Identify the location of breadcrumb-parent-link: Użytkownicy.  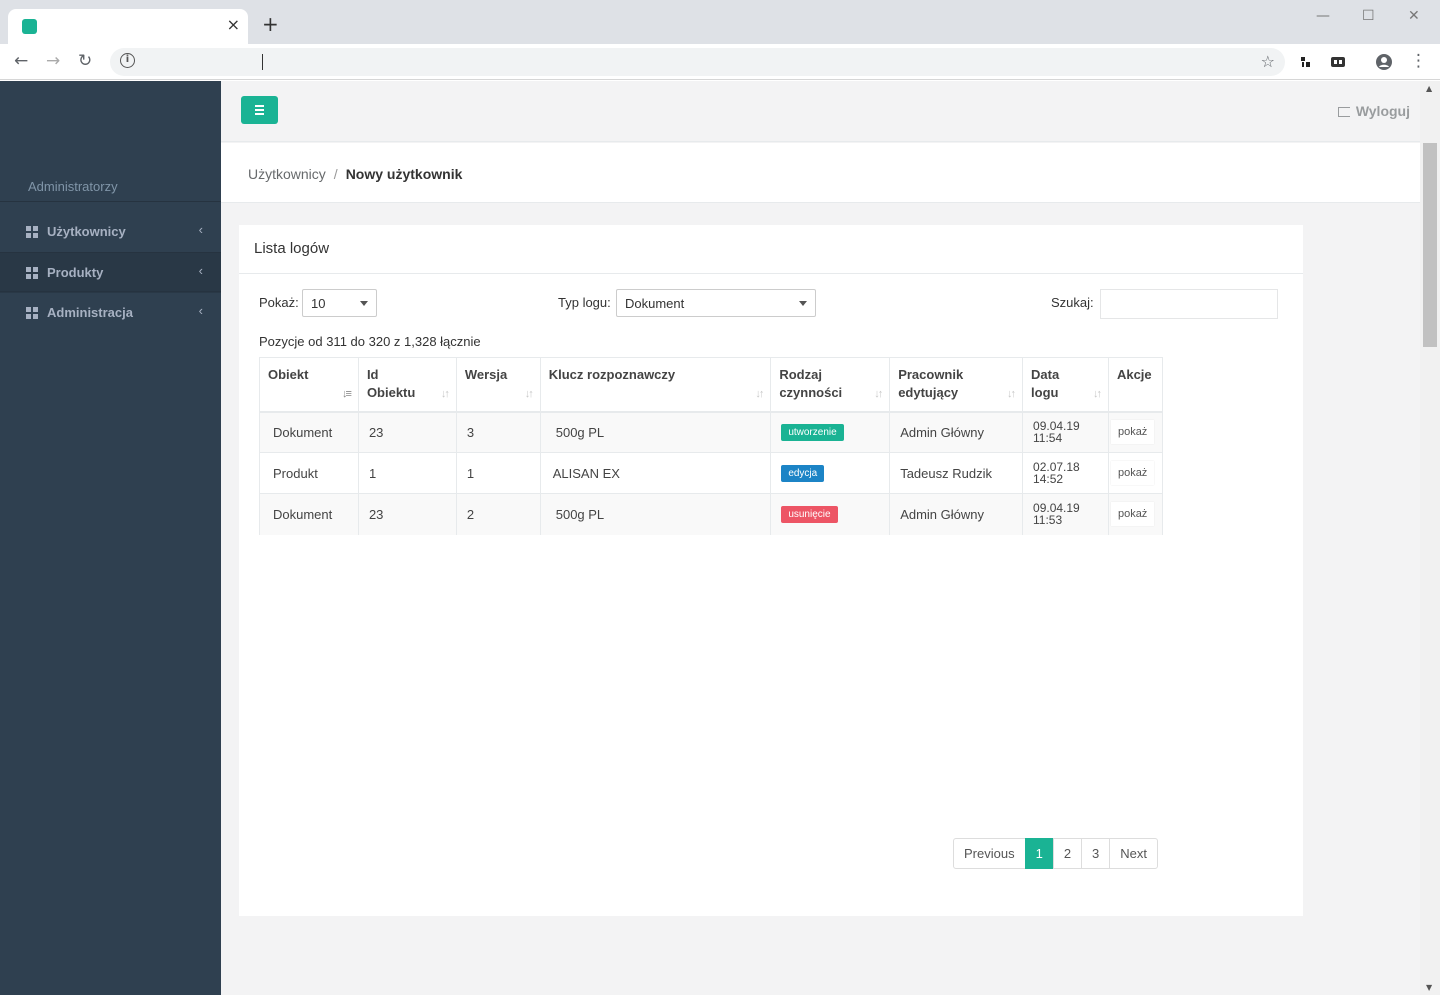
(287, 174).